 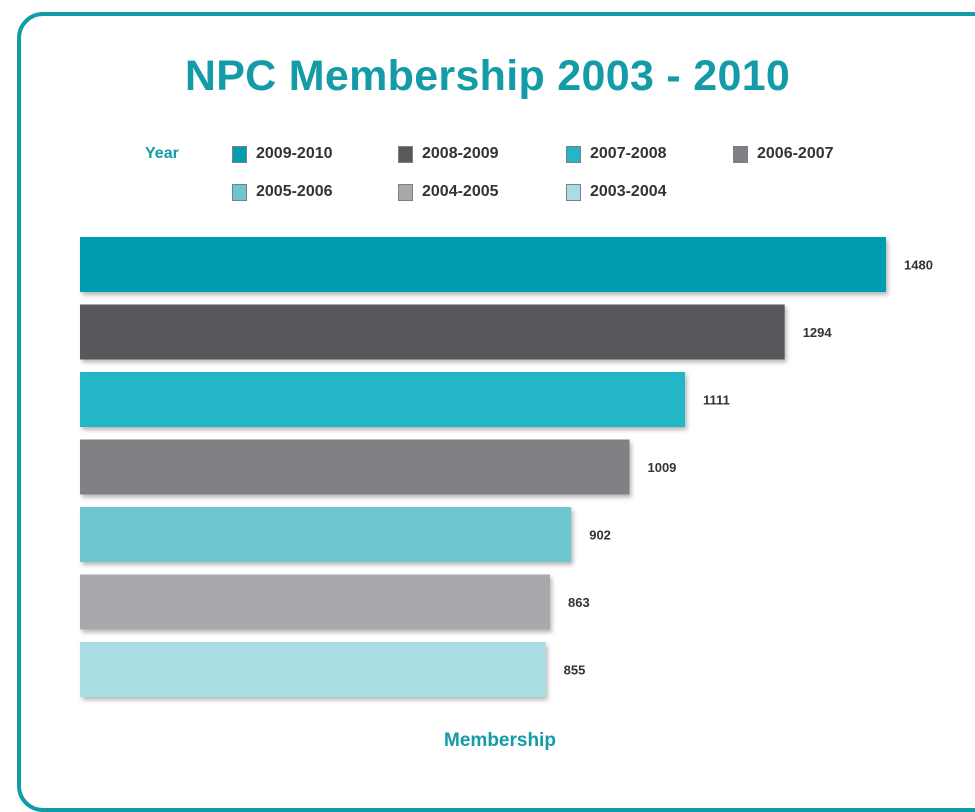 What do you see at coordinates (432, 332) in the screenshot?
I see `bar-2008-2009` at bounding box center [432, 332].